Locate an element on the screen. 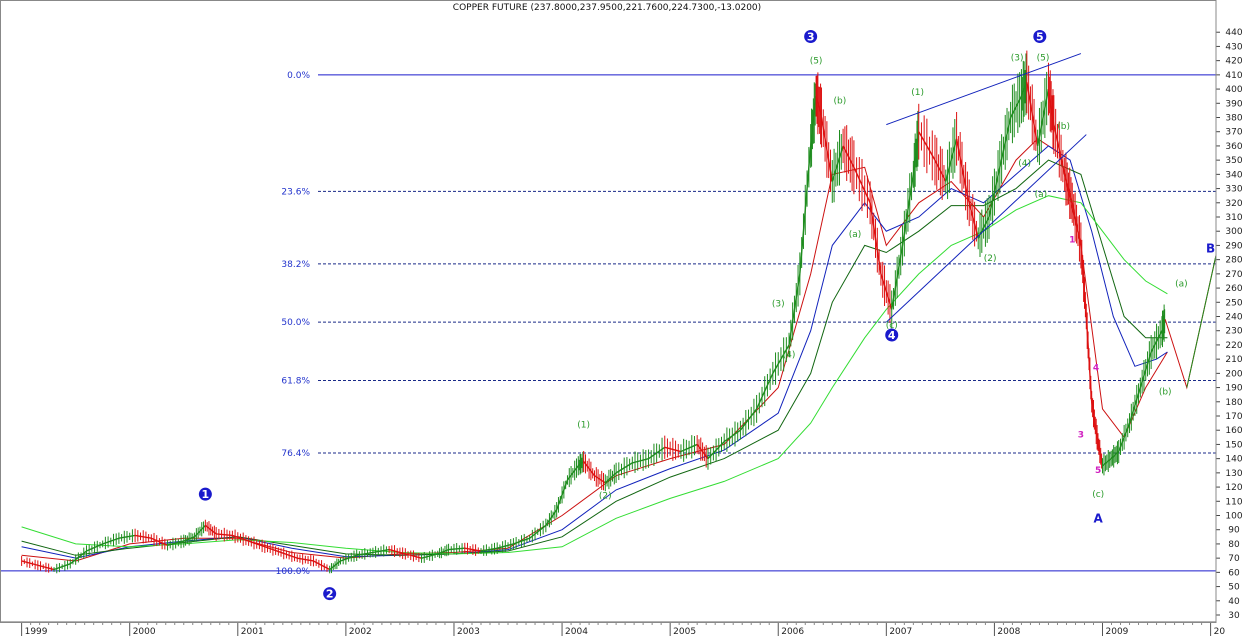 The width and height of the screenshot is (1250, 636). wave-label-green-7: (c) is located at coordinates (892, 326).